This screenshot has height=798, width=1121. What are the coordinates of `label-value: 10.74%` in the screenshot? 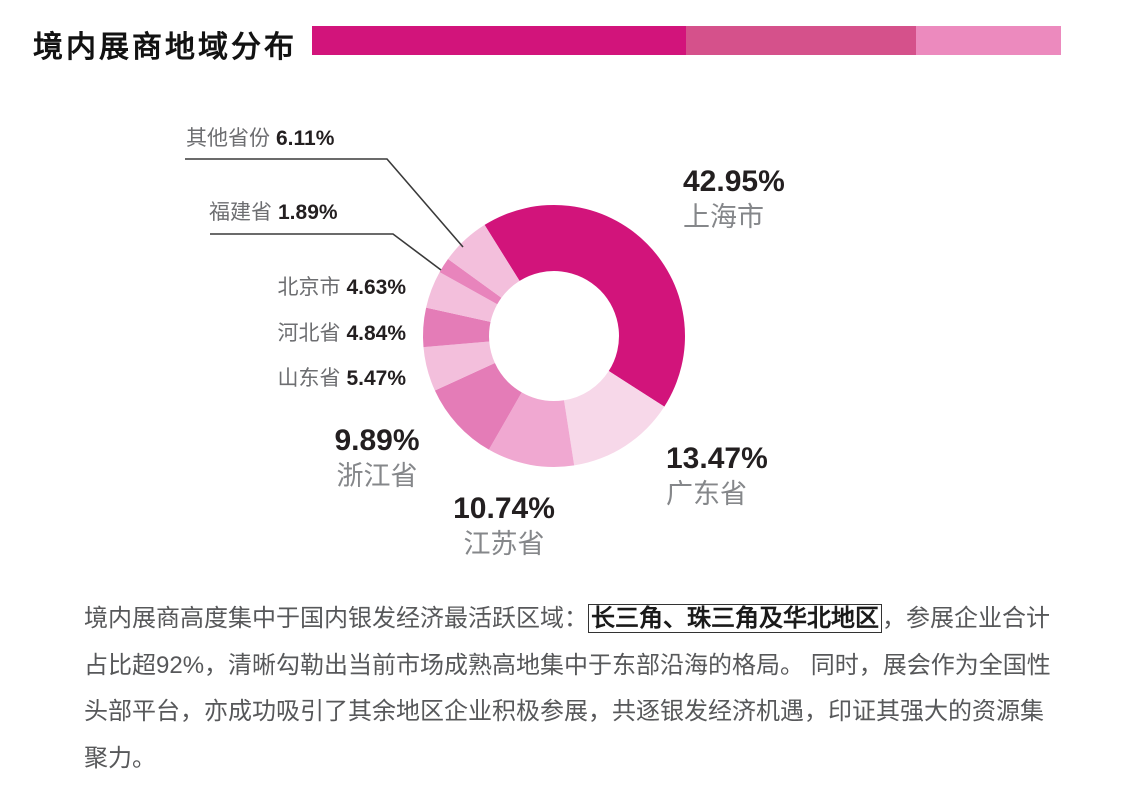 It's located at (504, 508).